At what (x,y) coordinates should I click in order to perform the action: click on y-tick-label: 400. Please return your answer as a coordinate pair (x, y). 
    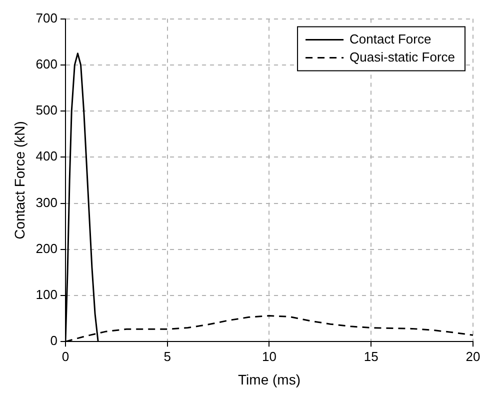
    Looking at the image, I should click on (47, 156).